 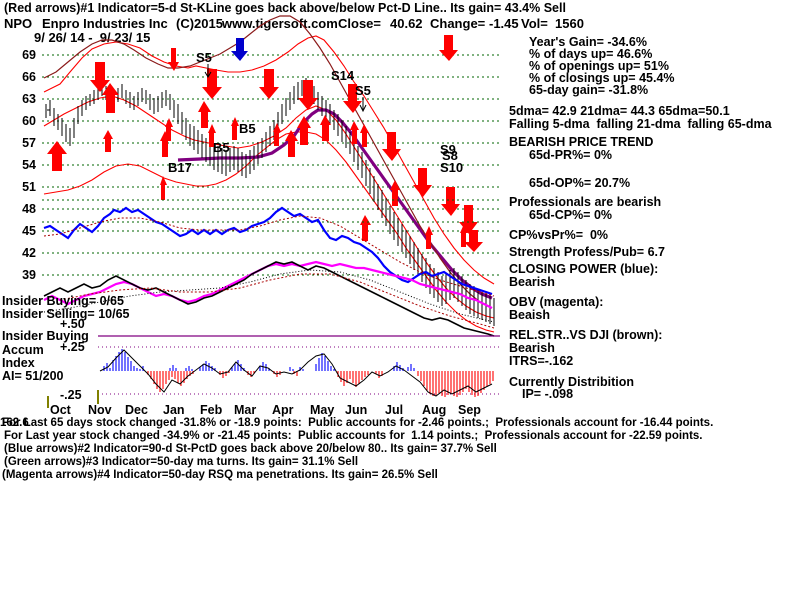 What do you see at coordinates (602, 78) in the screenshot?
I see `stat-pct-closings-up: % of closings up= 45.4%` at bounding box center [602, 78].